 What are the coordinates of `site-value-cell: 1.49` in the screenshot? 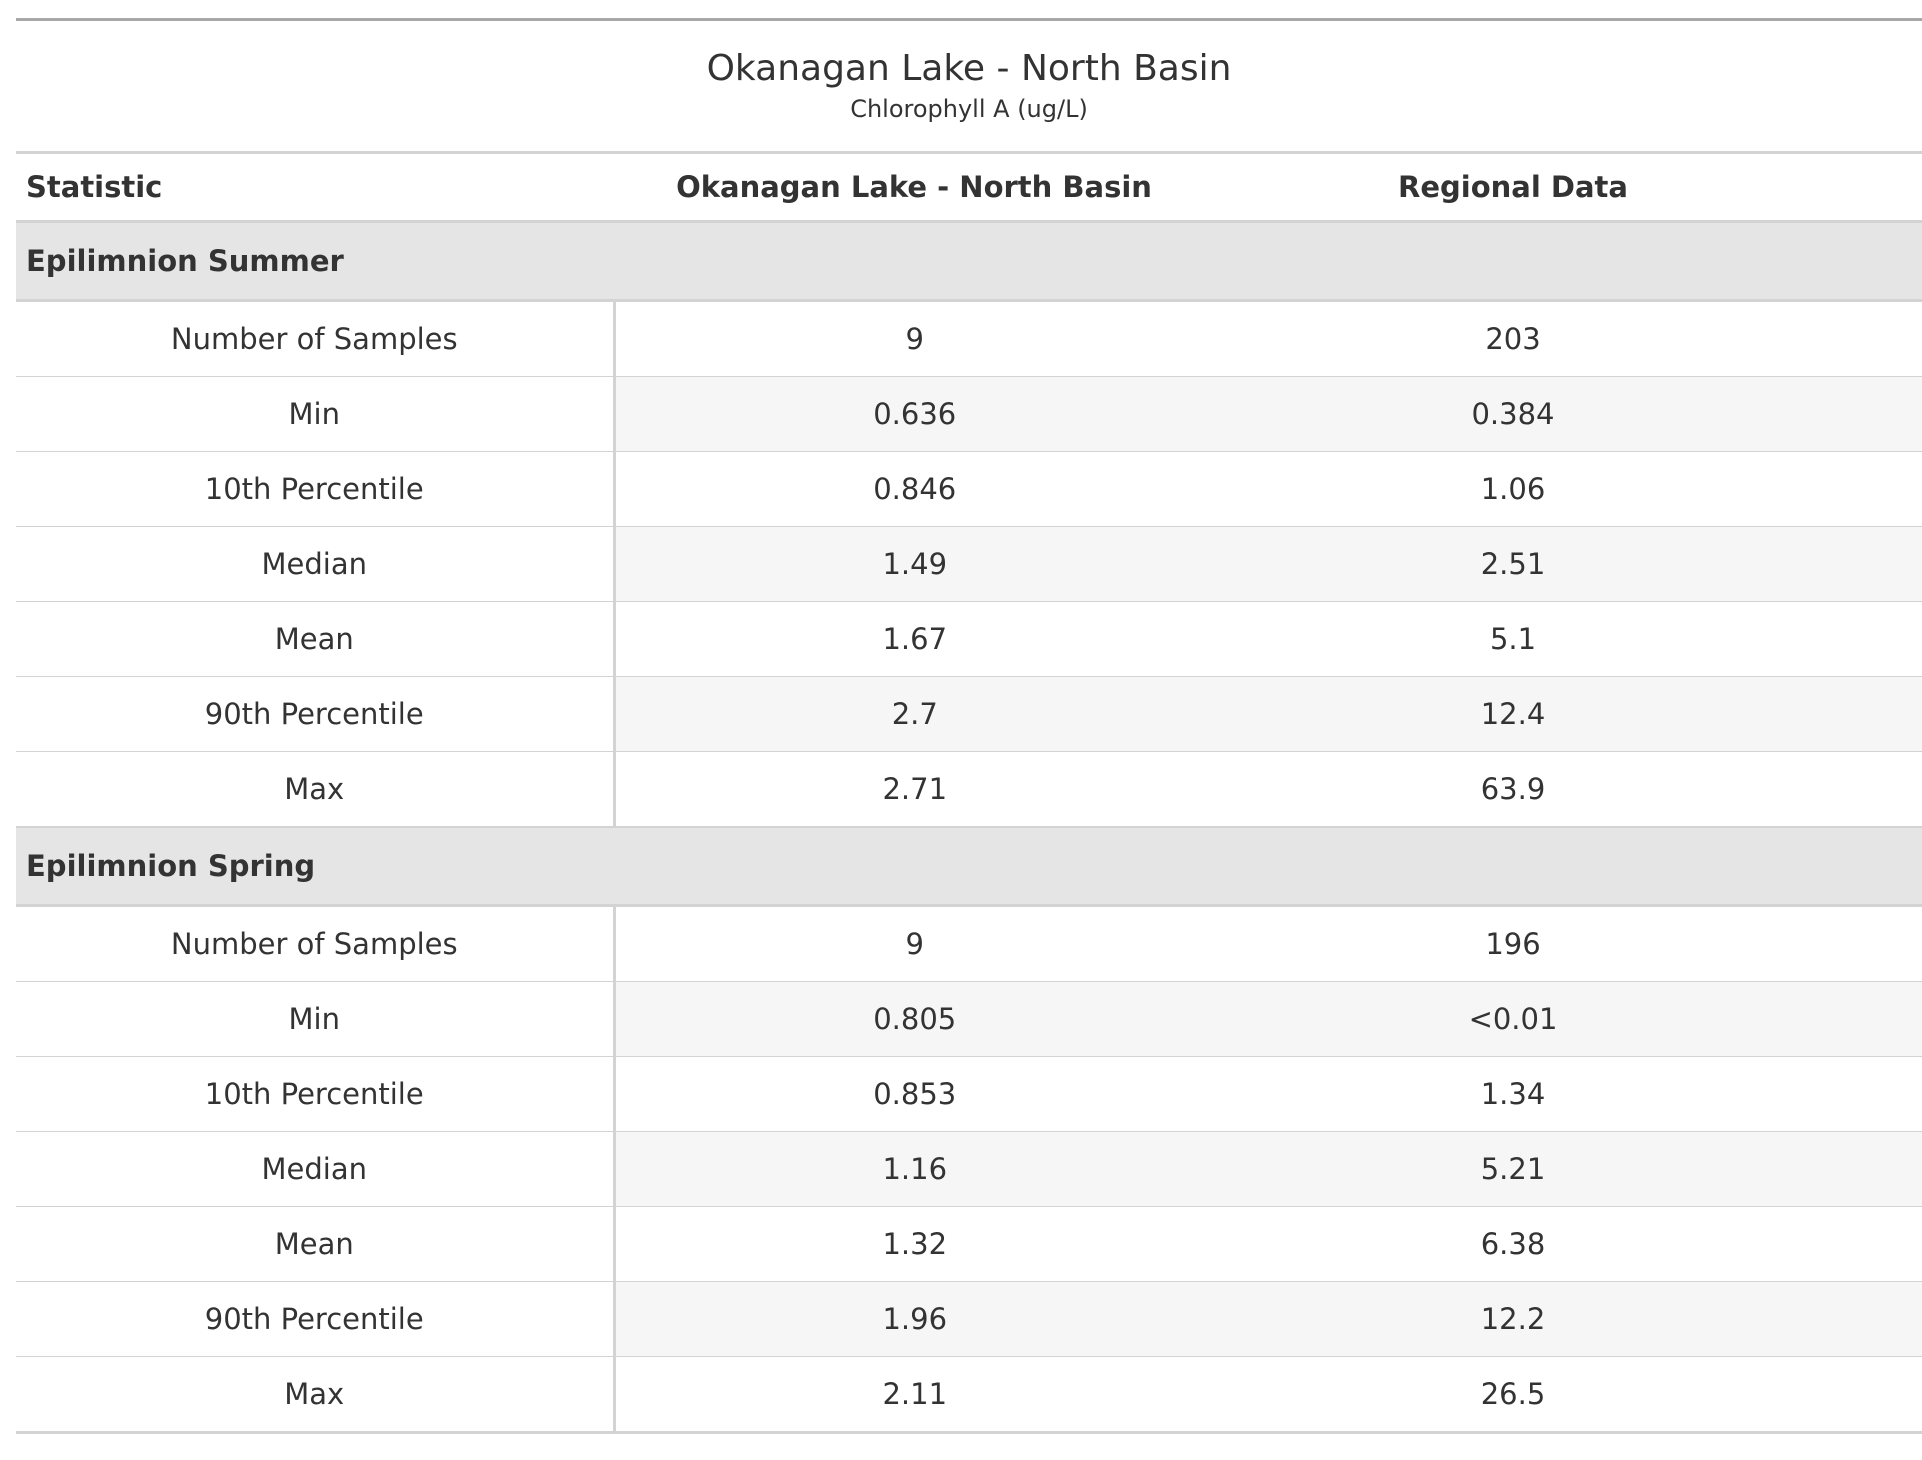 It's located at (914, 564).